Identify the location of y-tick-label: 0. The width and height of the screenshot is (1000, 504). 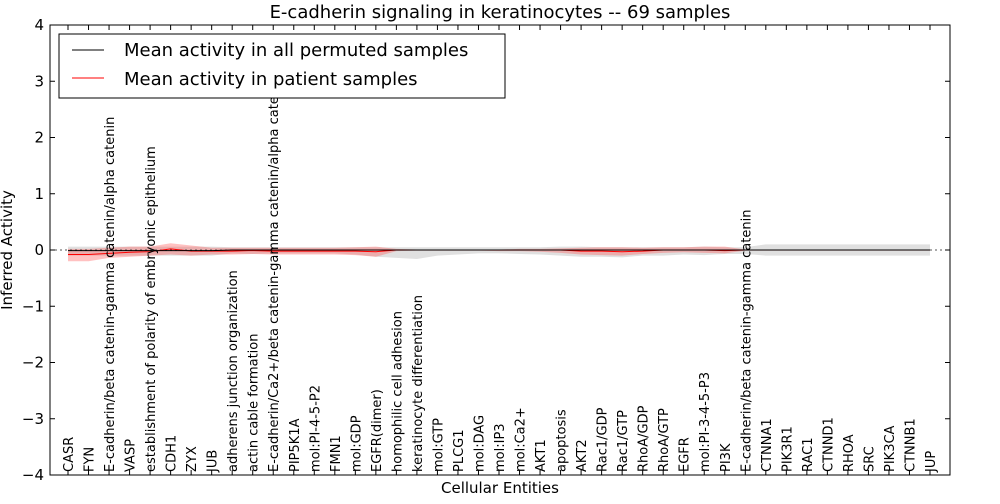
(39, 250).